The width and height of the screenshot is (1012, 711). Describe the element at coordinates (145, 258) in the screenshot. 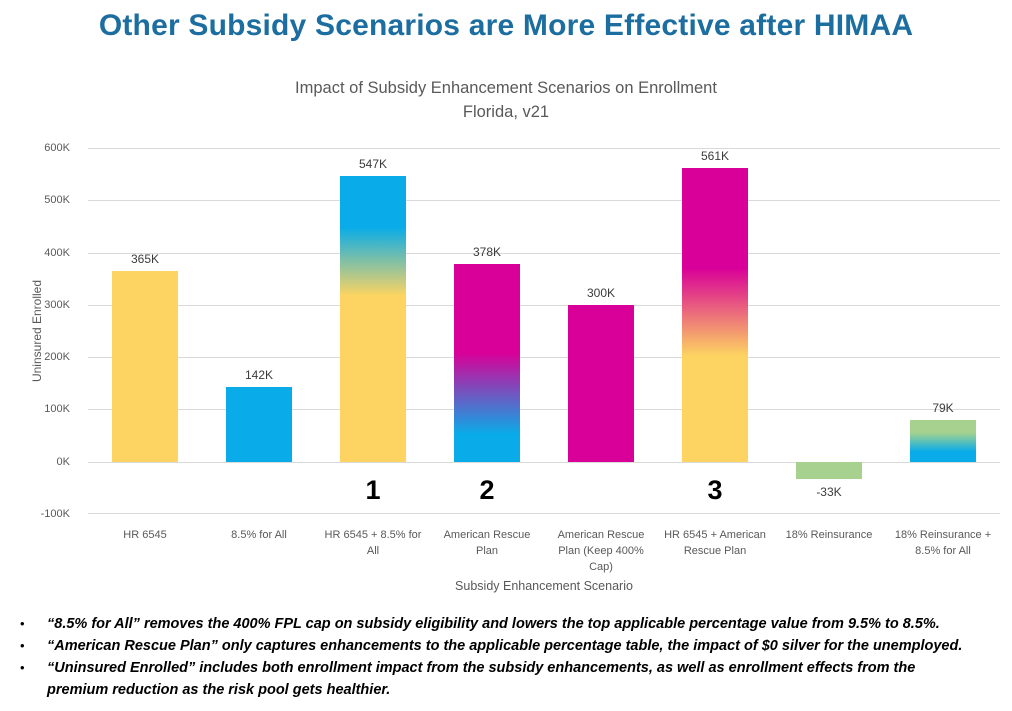

I see `bar-value-label: 365K` at that location.